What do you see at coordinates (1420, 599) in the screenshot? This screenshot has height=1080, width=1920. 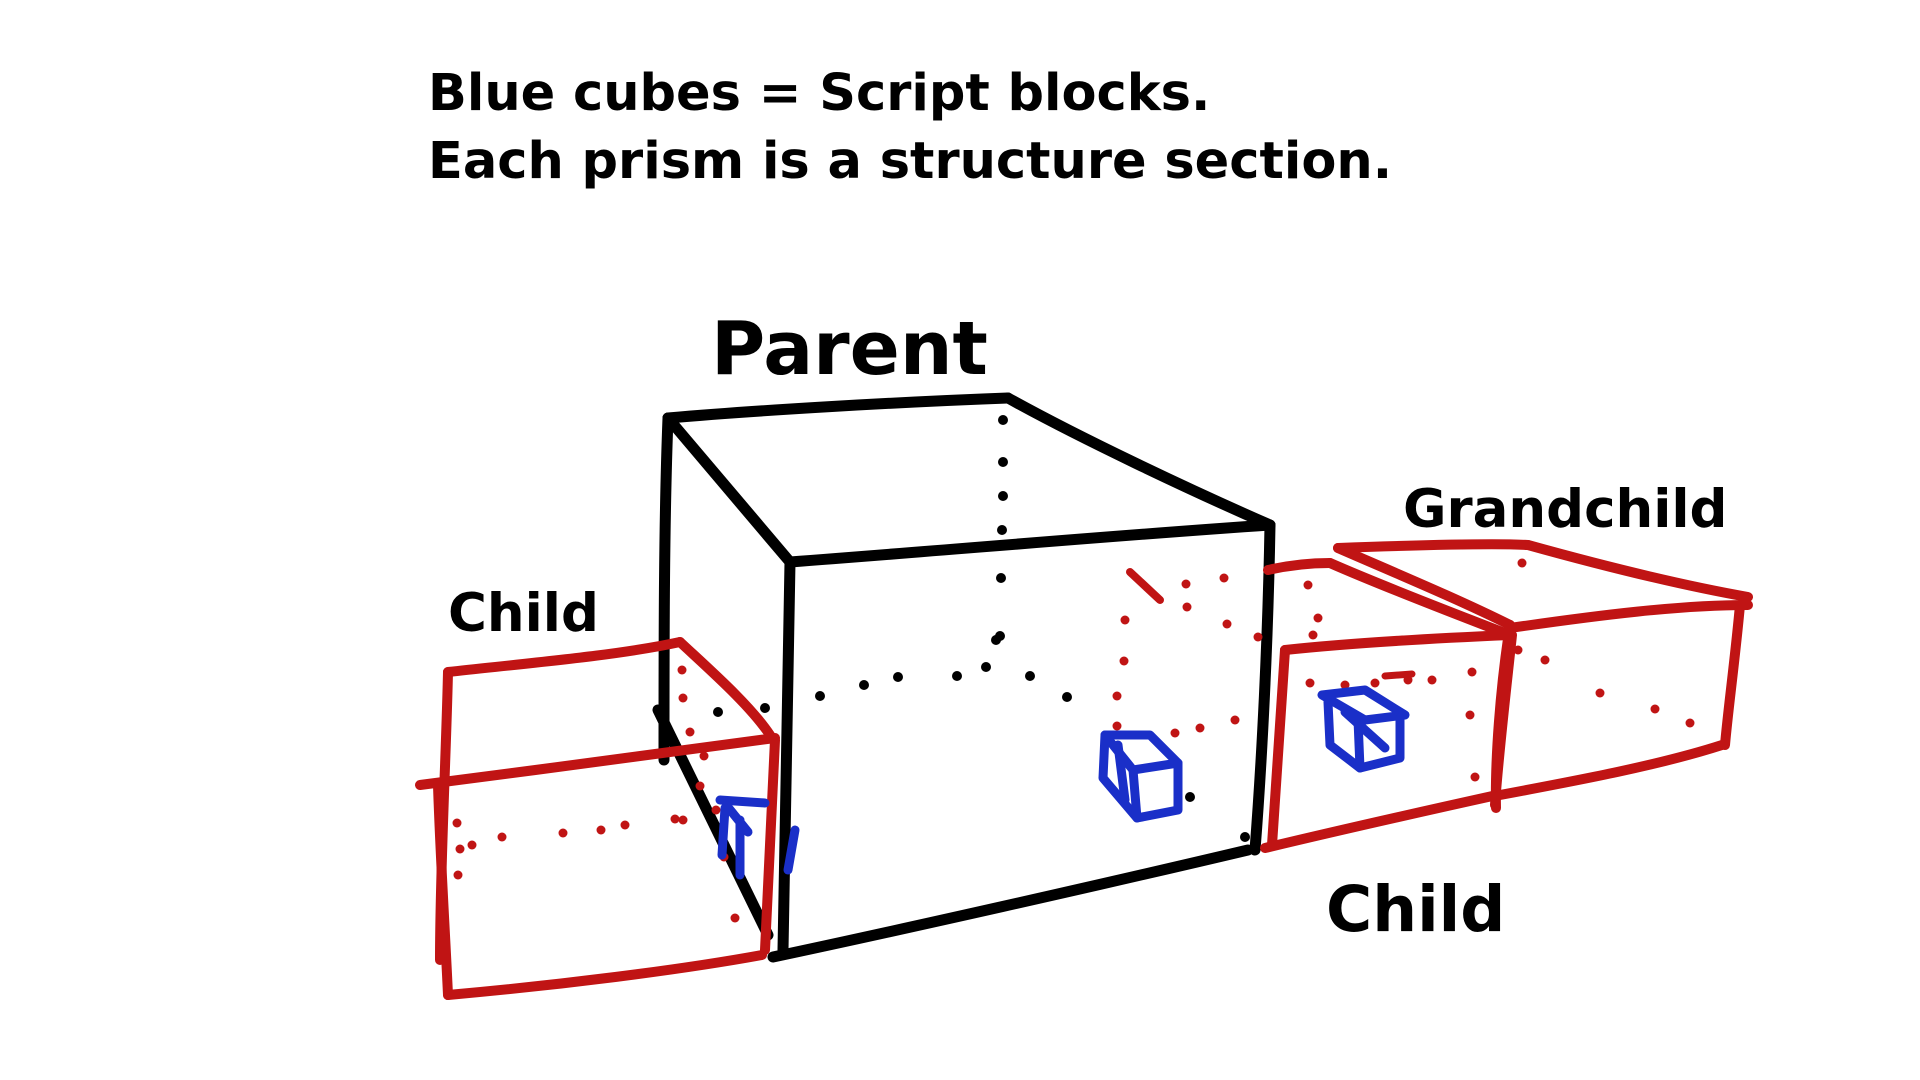 I see `child-right-top-right` at bounding box center [1420, 599].